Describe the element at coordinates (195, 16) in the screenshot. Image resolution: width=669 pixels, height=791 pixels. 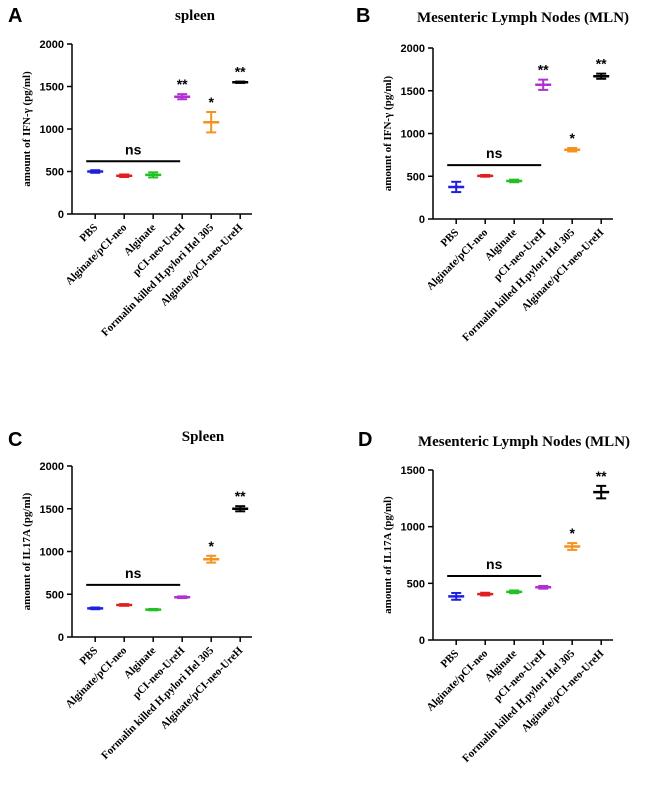
I see `chart-title: spleen` at that location.